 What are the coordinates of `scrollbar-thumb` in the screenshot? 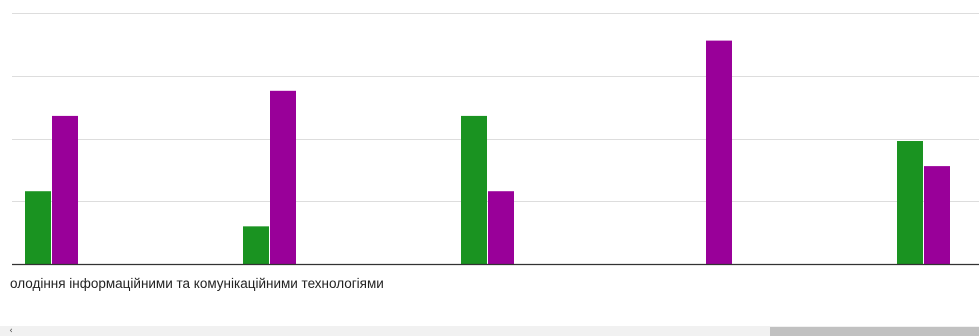 It's located at (874, 331).